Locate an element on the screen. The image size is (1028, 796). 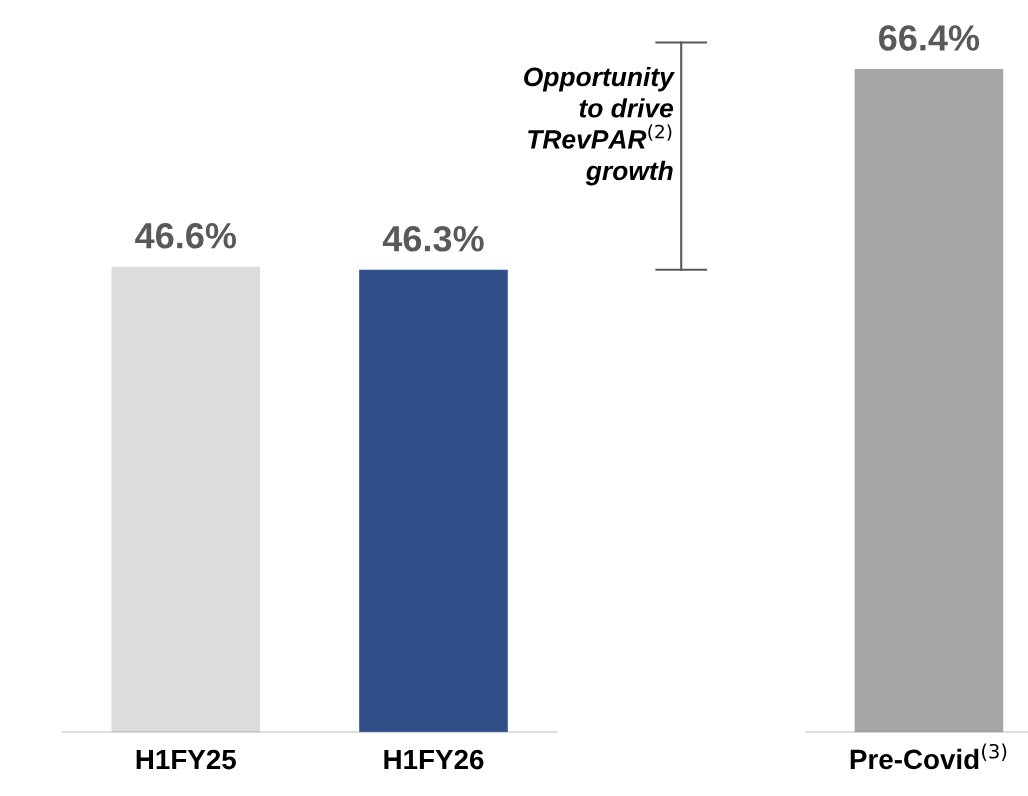
data-label: 46.3% is located at coordinates (433, 238).